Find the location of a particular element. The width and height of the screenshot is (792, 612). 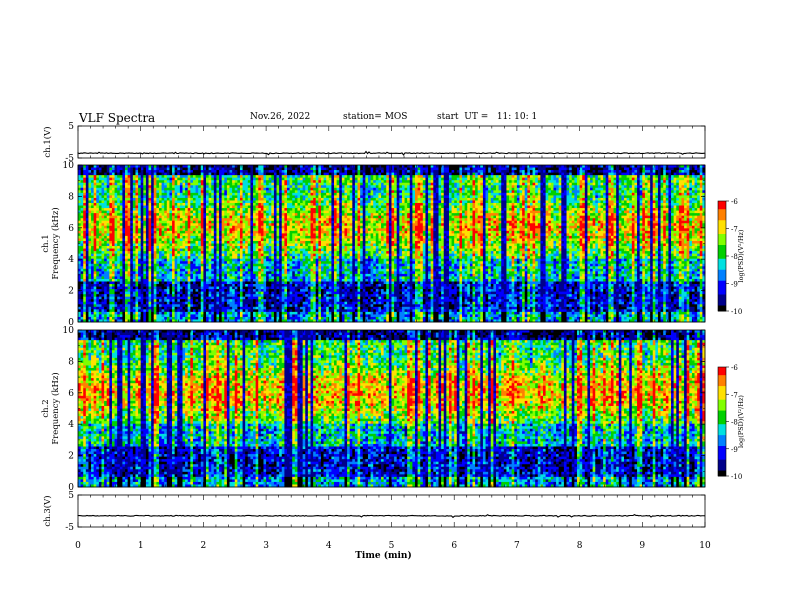

ch2-spectrogram-colorbar is located at coordinates (723, 422).